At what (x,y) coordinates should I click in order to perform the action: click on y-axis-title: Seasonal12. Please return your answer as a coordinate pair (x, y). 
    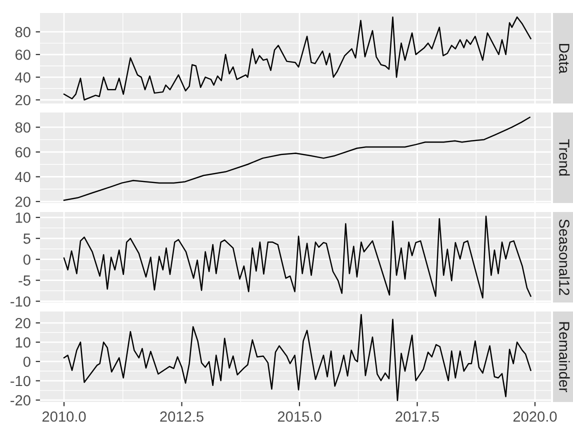
    Looking at the image, I should click on (564, 257).